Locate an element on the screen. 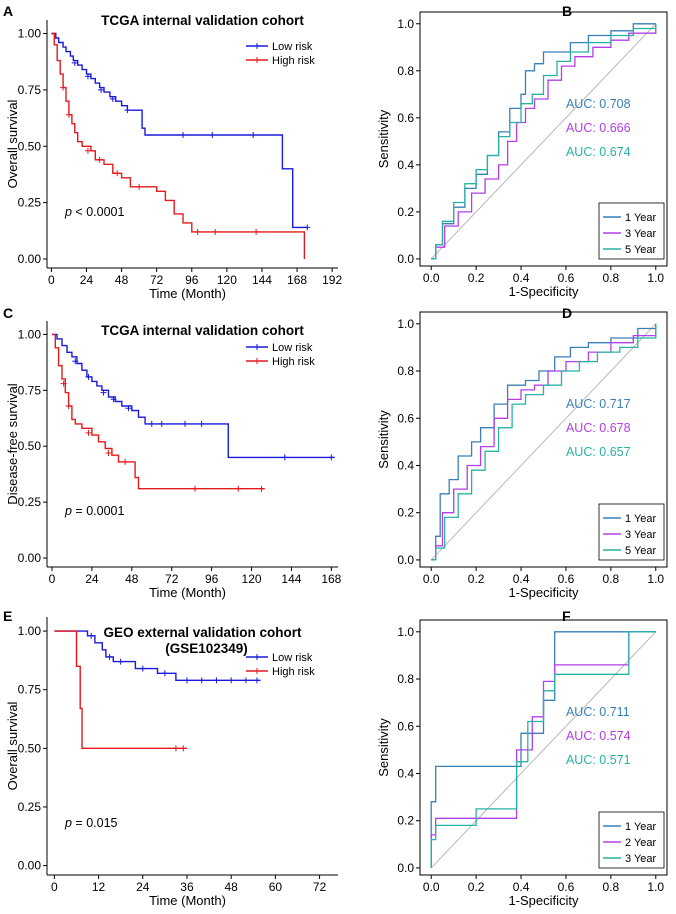  km-curve-high-risk is located at coordinates (178, 145).